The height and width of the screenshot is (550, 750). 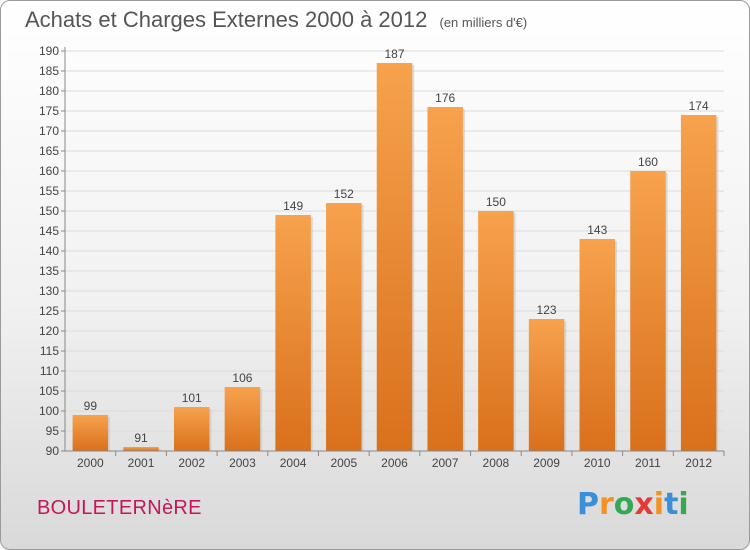 What do you see at coordinates (119, 508) in the screenshot?
I see `commune-name: BOULETERNèRE` at bounding box center [119, 508].